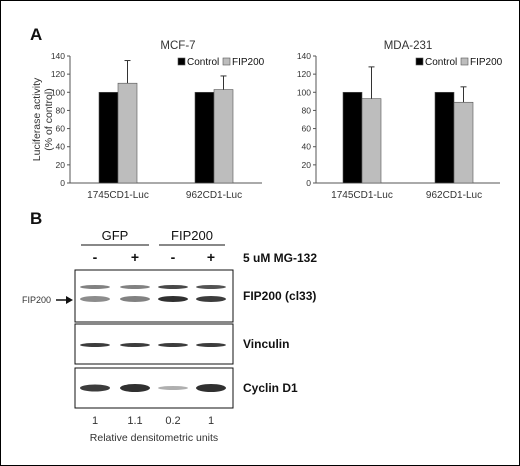 The width and height of the screenshot is (520, 466). Describe the element at coordinates (270, 388) in the screenshot. I see `blot-label: Cyclin D1` at that location.